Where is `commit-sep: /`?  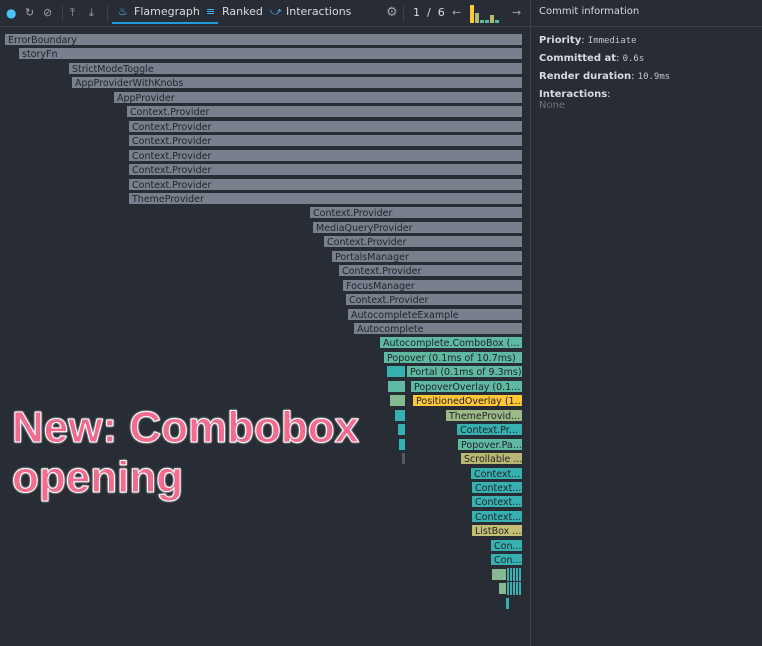
commit-sep: / is located at coordinates (429, 12).